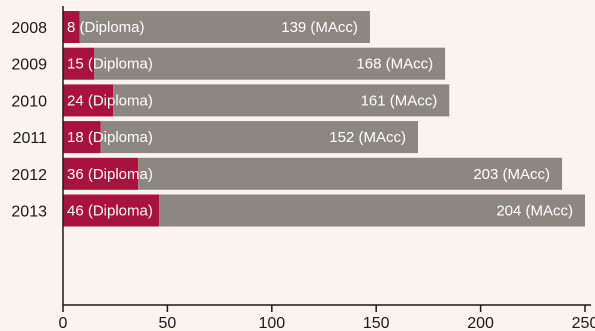  I want to click on bar-label-diploma-2009: 15 (Diploma), so click(110, 64).